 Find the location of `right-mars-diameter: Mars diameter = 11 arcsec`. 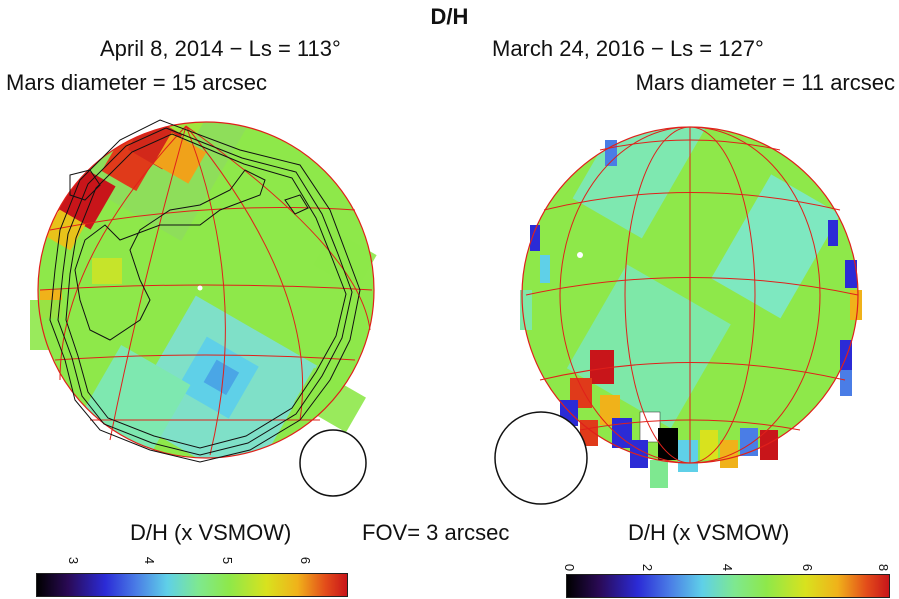

right-mars-diameter: Mars diameter = 11 arcsec is located at coordinates (765, 82).